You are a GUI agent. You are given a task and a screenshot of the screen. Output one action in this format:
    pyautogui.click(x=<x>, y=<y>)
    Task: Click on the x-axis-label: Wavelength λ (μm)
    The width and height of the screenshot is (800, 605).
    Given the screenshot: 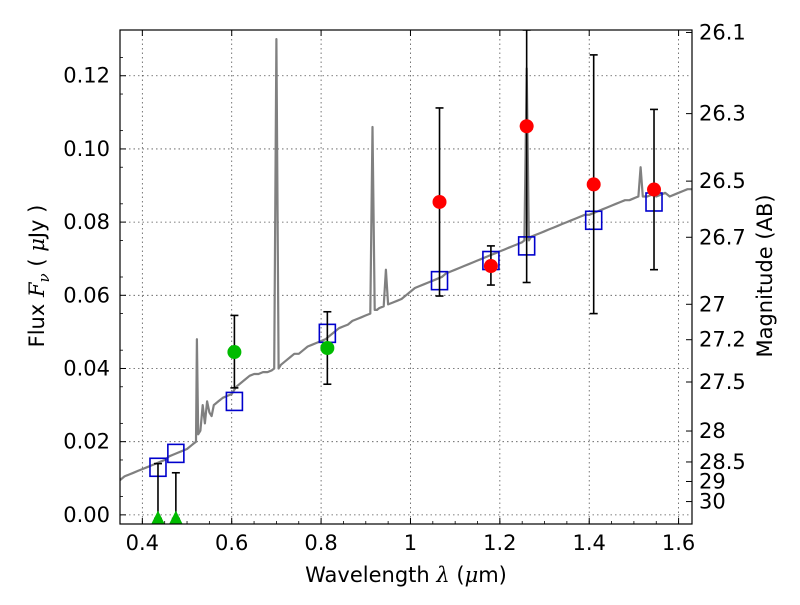 What is the action you would take?
    pyautogui.click(x=406, y=575)
    